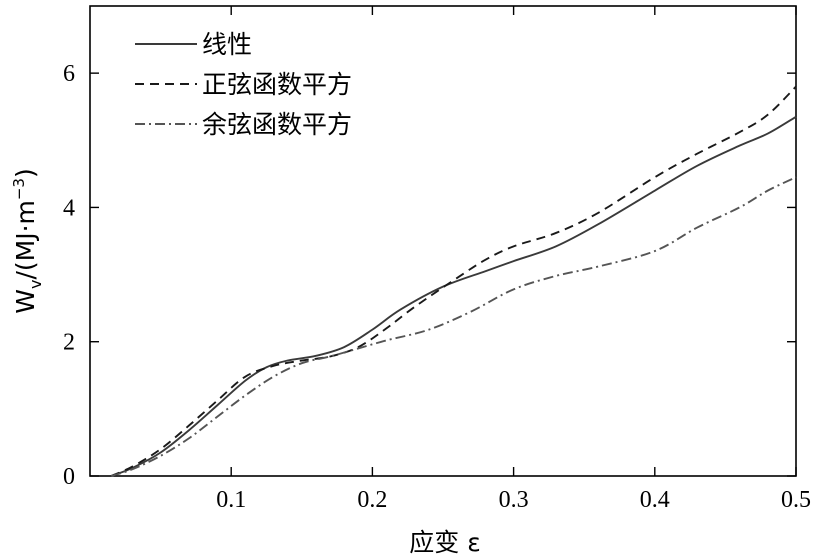 The height and width of the screenshot is (559, 821). Describe the element at coordinates (514, 500) in the screenshot. I see `x-tick-label: 0.3` at that location.